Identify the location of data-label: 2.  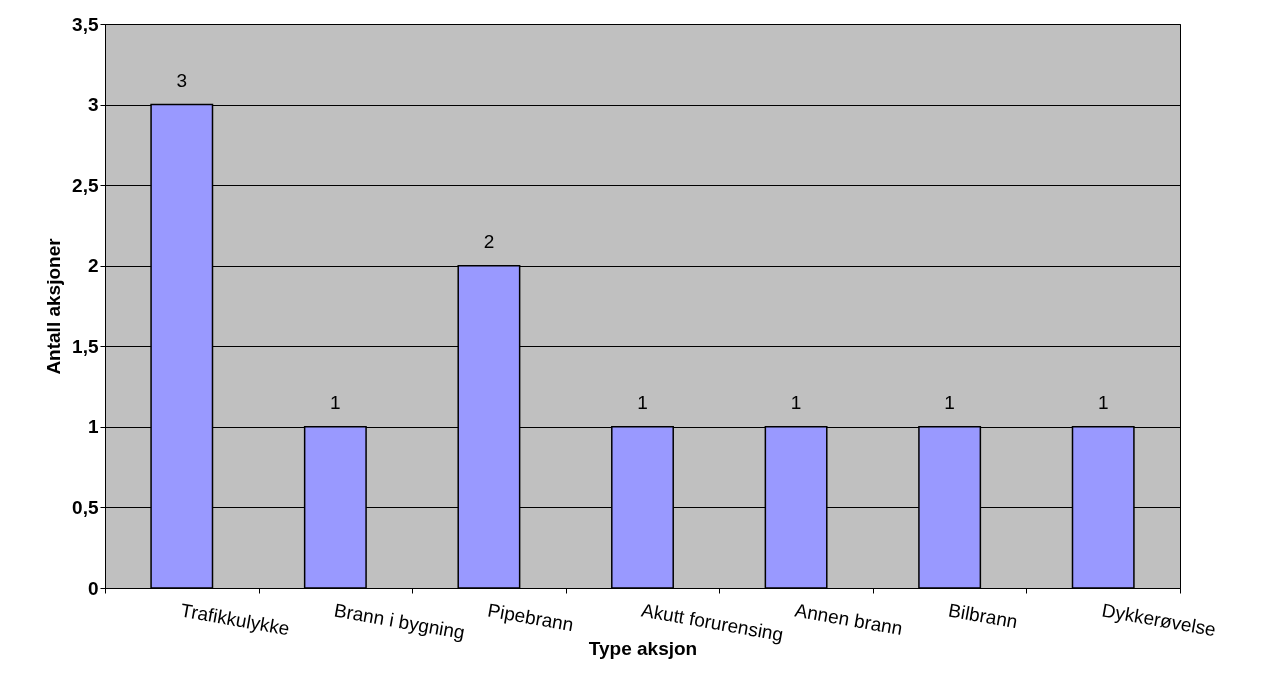
(489, 241).